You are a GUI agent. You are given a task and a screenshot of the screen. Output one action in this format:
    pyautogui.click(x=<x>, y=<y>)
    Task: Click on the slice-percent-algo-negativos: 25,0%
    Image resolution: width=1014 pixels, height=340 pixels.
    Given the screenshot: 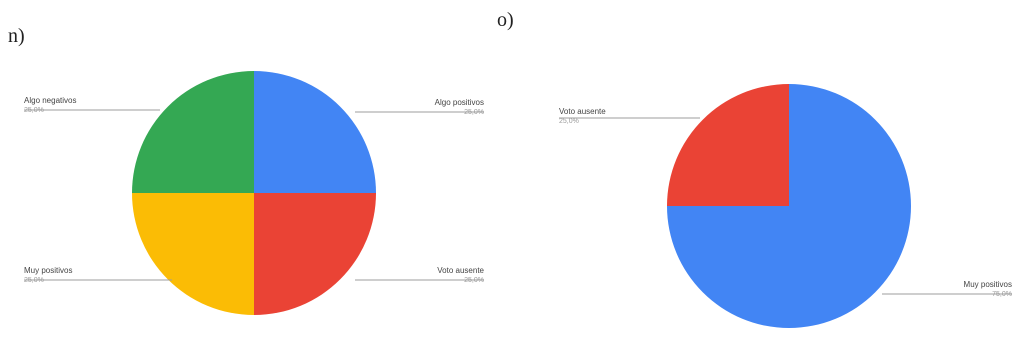 What is the action you would take?
    pyautogui.click(x=34, y=110)
    